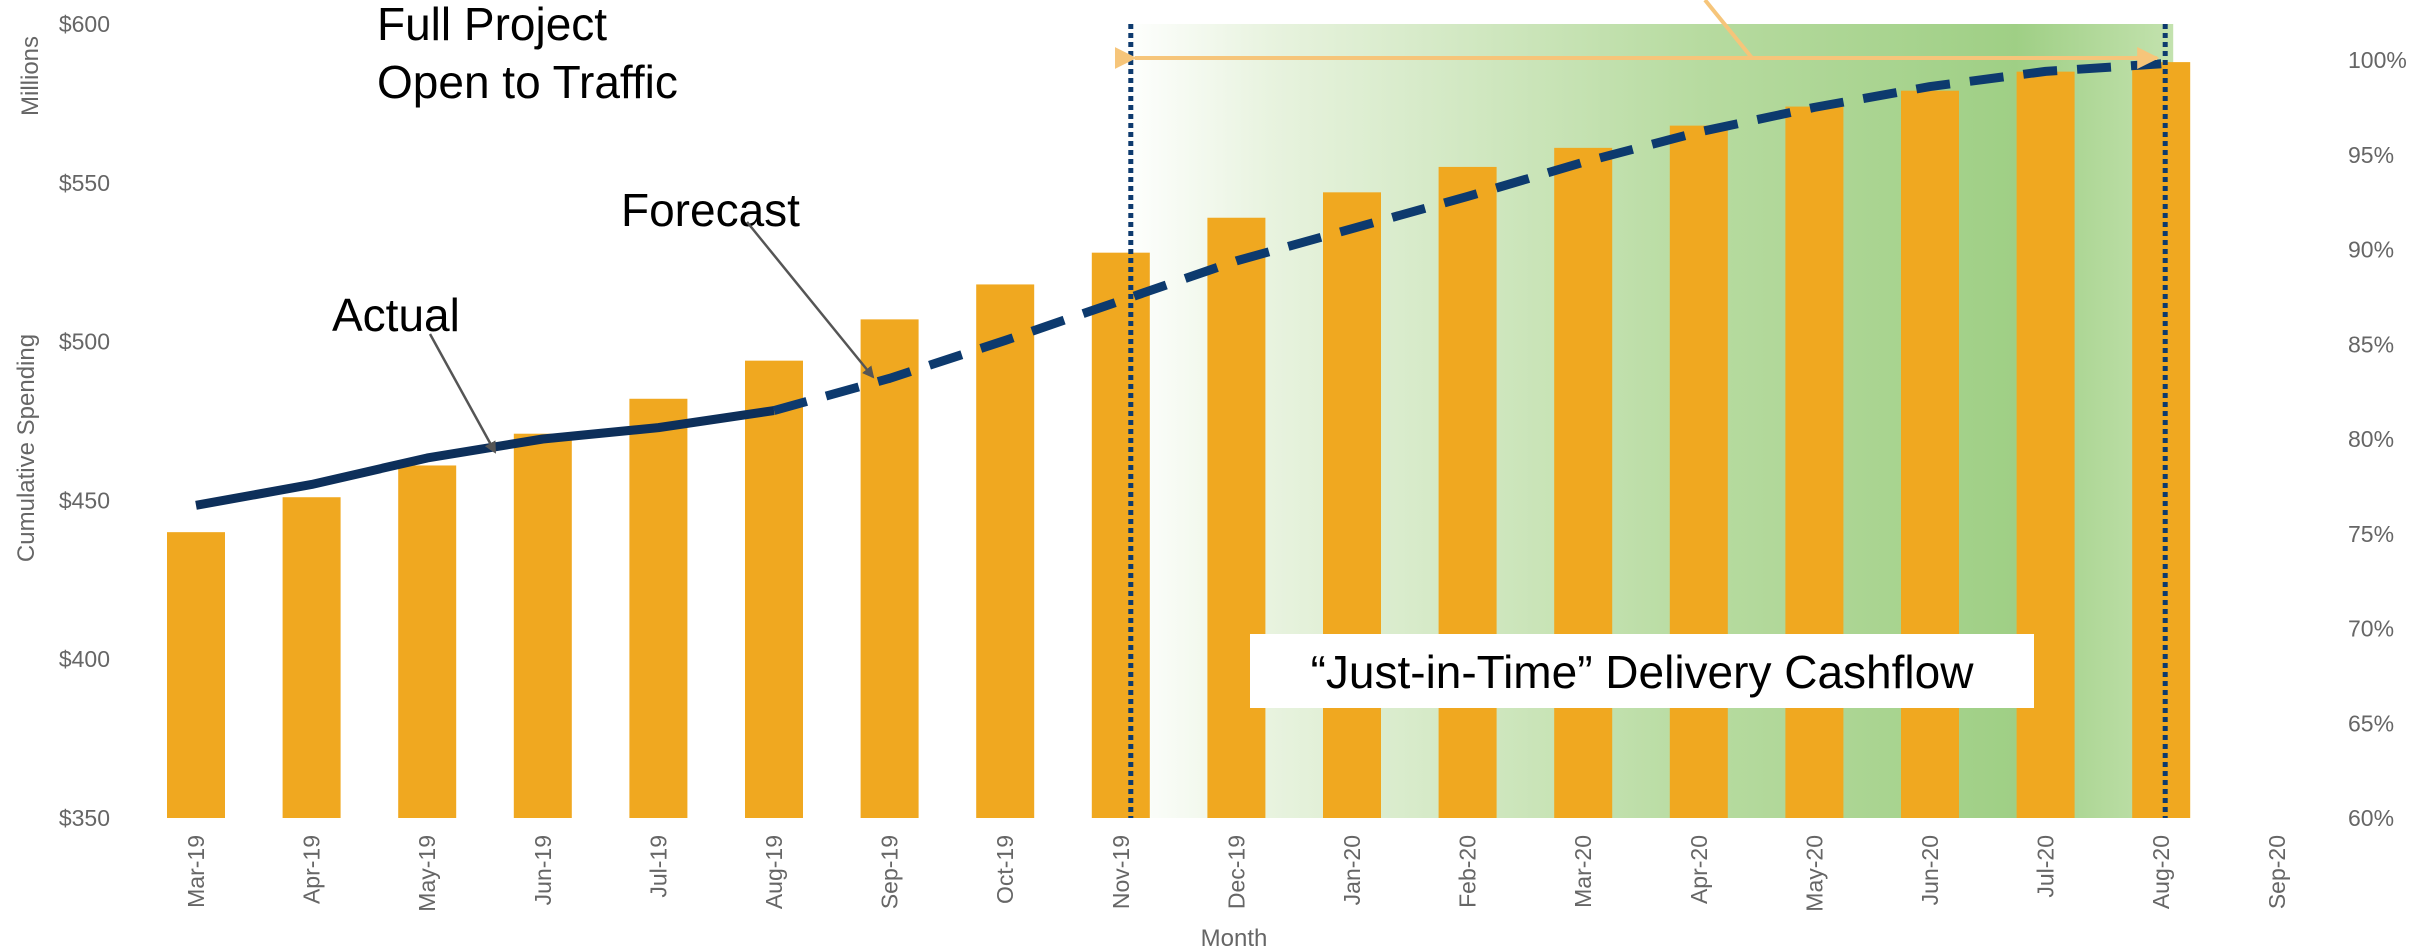  What do you see at coordinates (1930, 870) in the screenshot?
I see `x-tick-label: Jun-20` at bounding box center [1930, 870].